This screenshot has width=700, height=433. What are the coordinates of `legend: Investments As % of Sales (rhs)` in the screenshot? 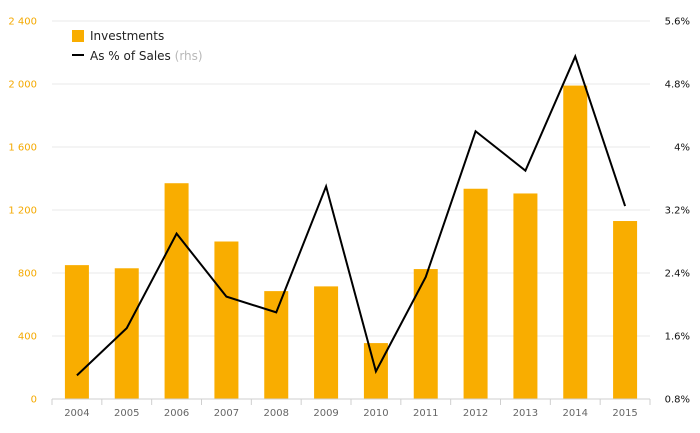 It's located at (137, 46).